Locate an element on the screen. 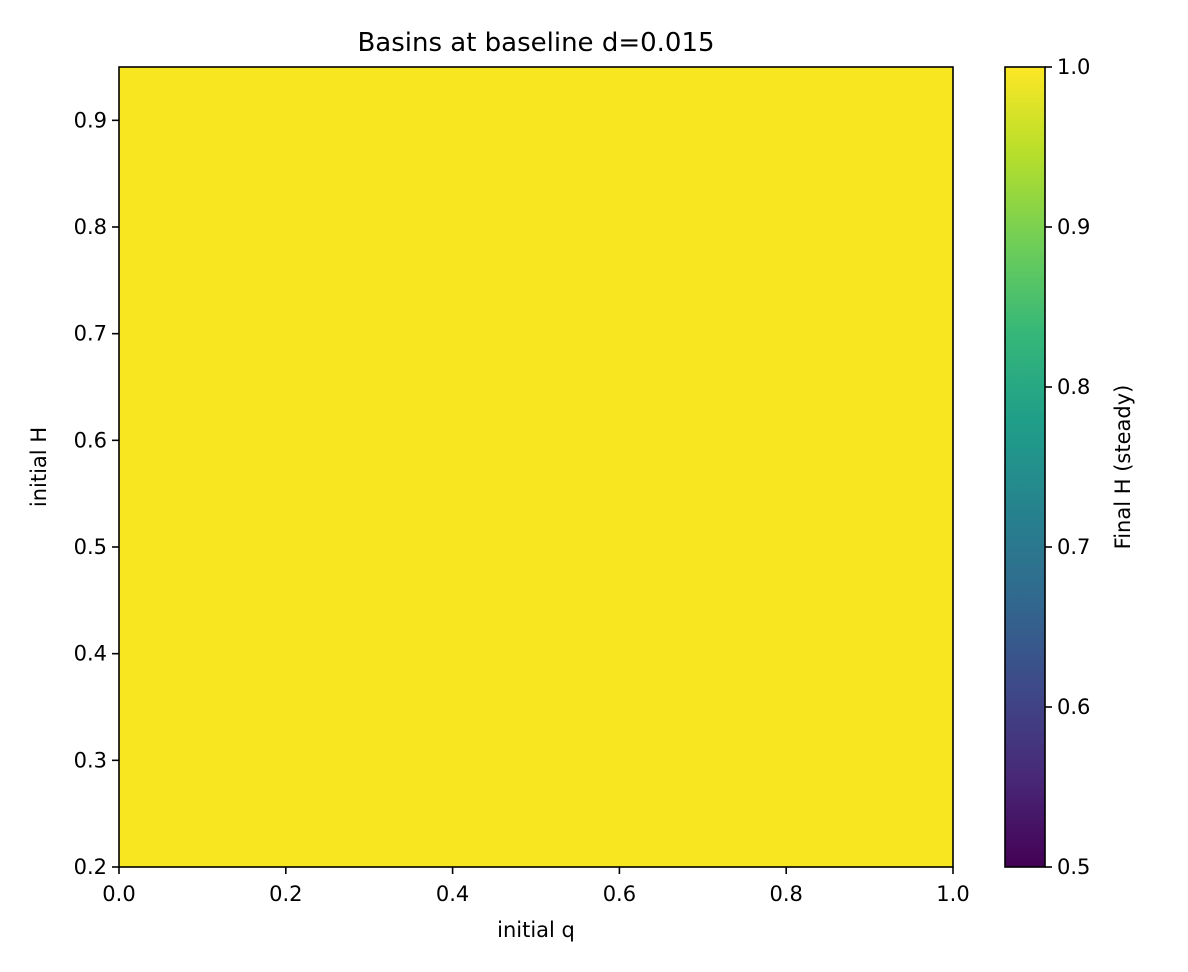 This screenshot has width=1188, height=972. x-tick-label: 0.6 is located at coordinates (619, 894).